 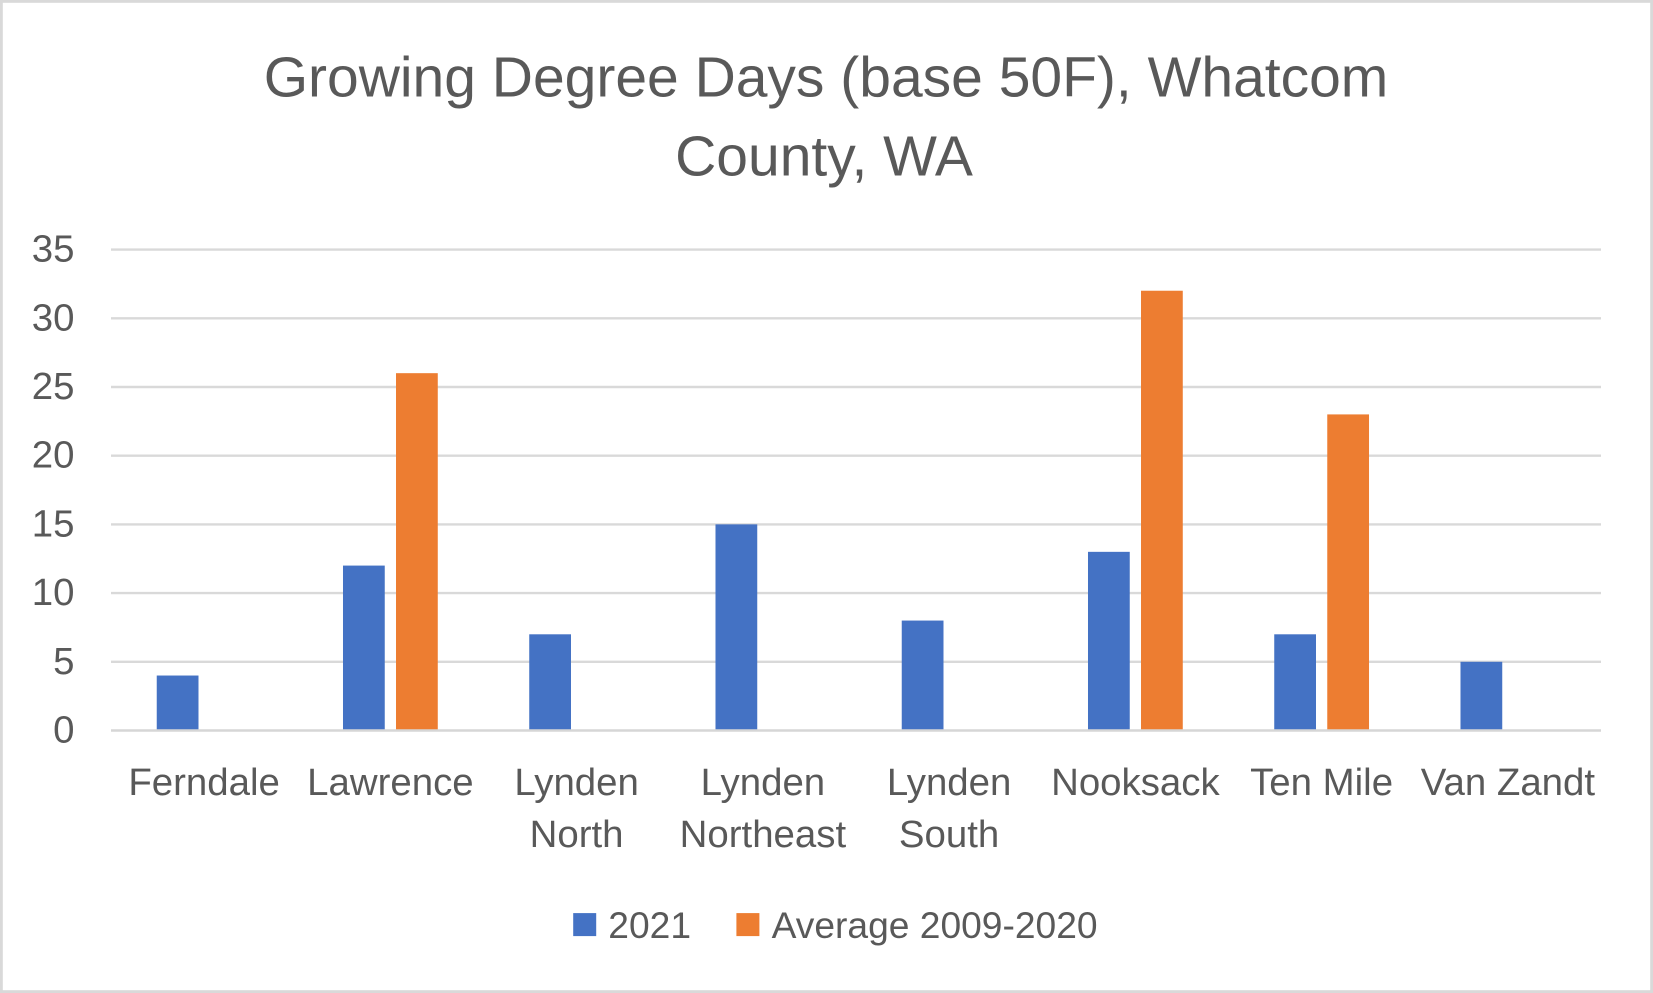 I want to click on svg-text: Northeast, so click(x=763, y=834).